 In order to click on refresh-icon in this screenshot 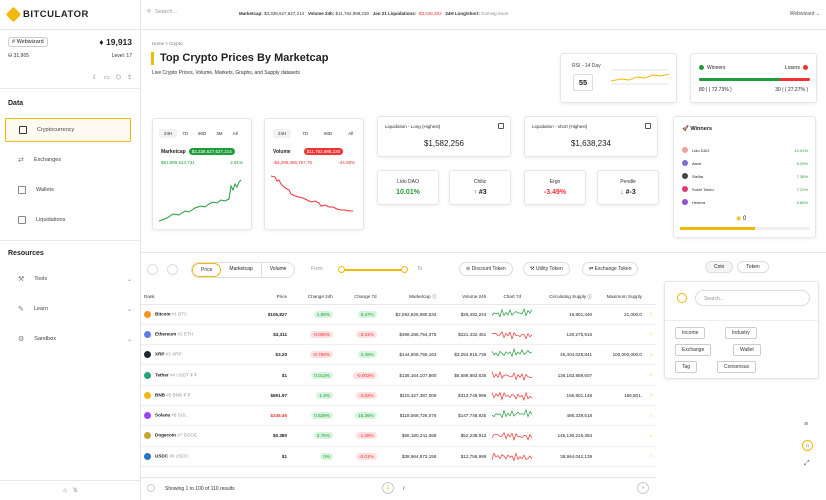, I will do `click(172, 269)`.